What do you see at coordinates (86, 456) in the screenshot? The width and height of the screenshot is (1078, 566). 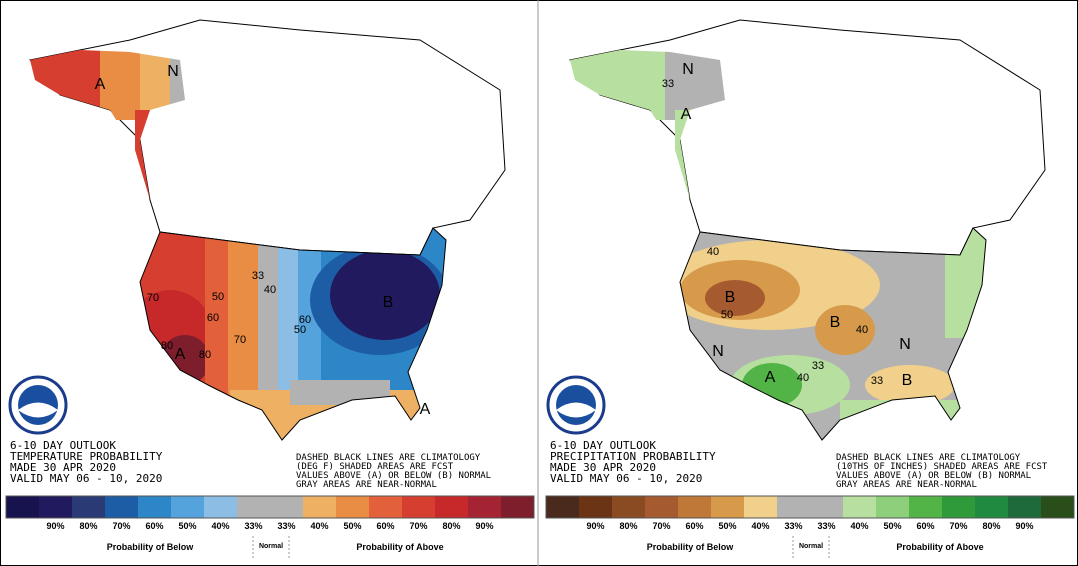 I see `outlook-title: TEMPERATURE PROBABILITY` at bounding box center [86, 456].